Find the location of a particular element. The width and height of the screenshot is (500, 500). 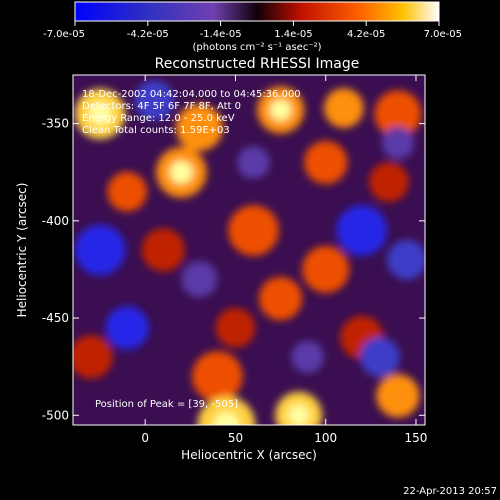

x-tick-label: 0 is located at coordinates (145, 438).